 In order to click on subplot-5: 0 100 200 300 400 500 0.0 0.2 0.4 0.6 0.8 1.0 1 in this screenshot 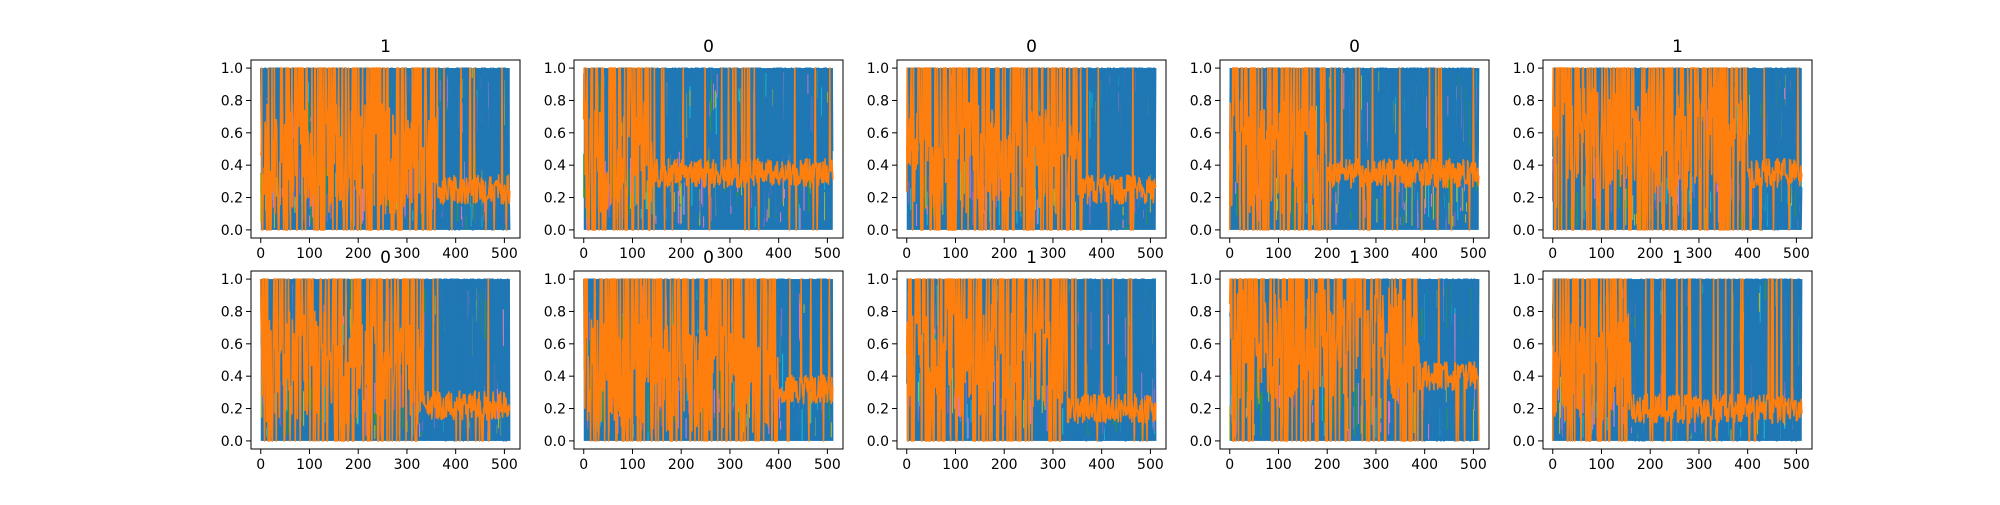, I will do `click(1663, 149)`.